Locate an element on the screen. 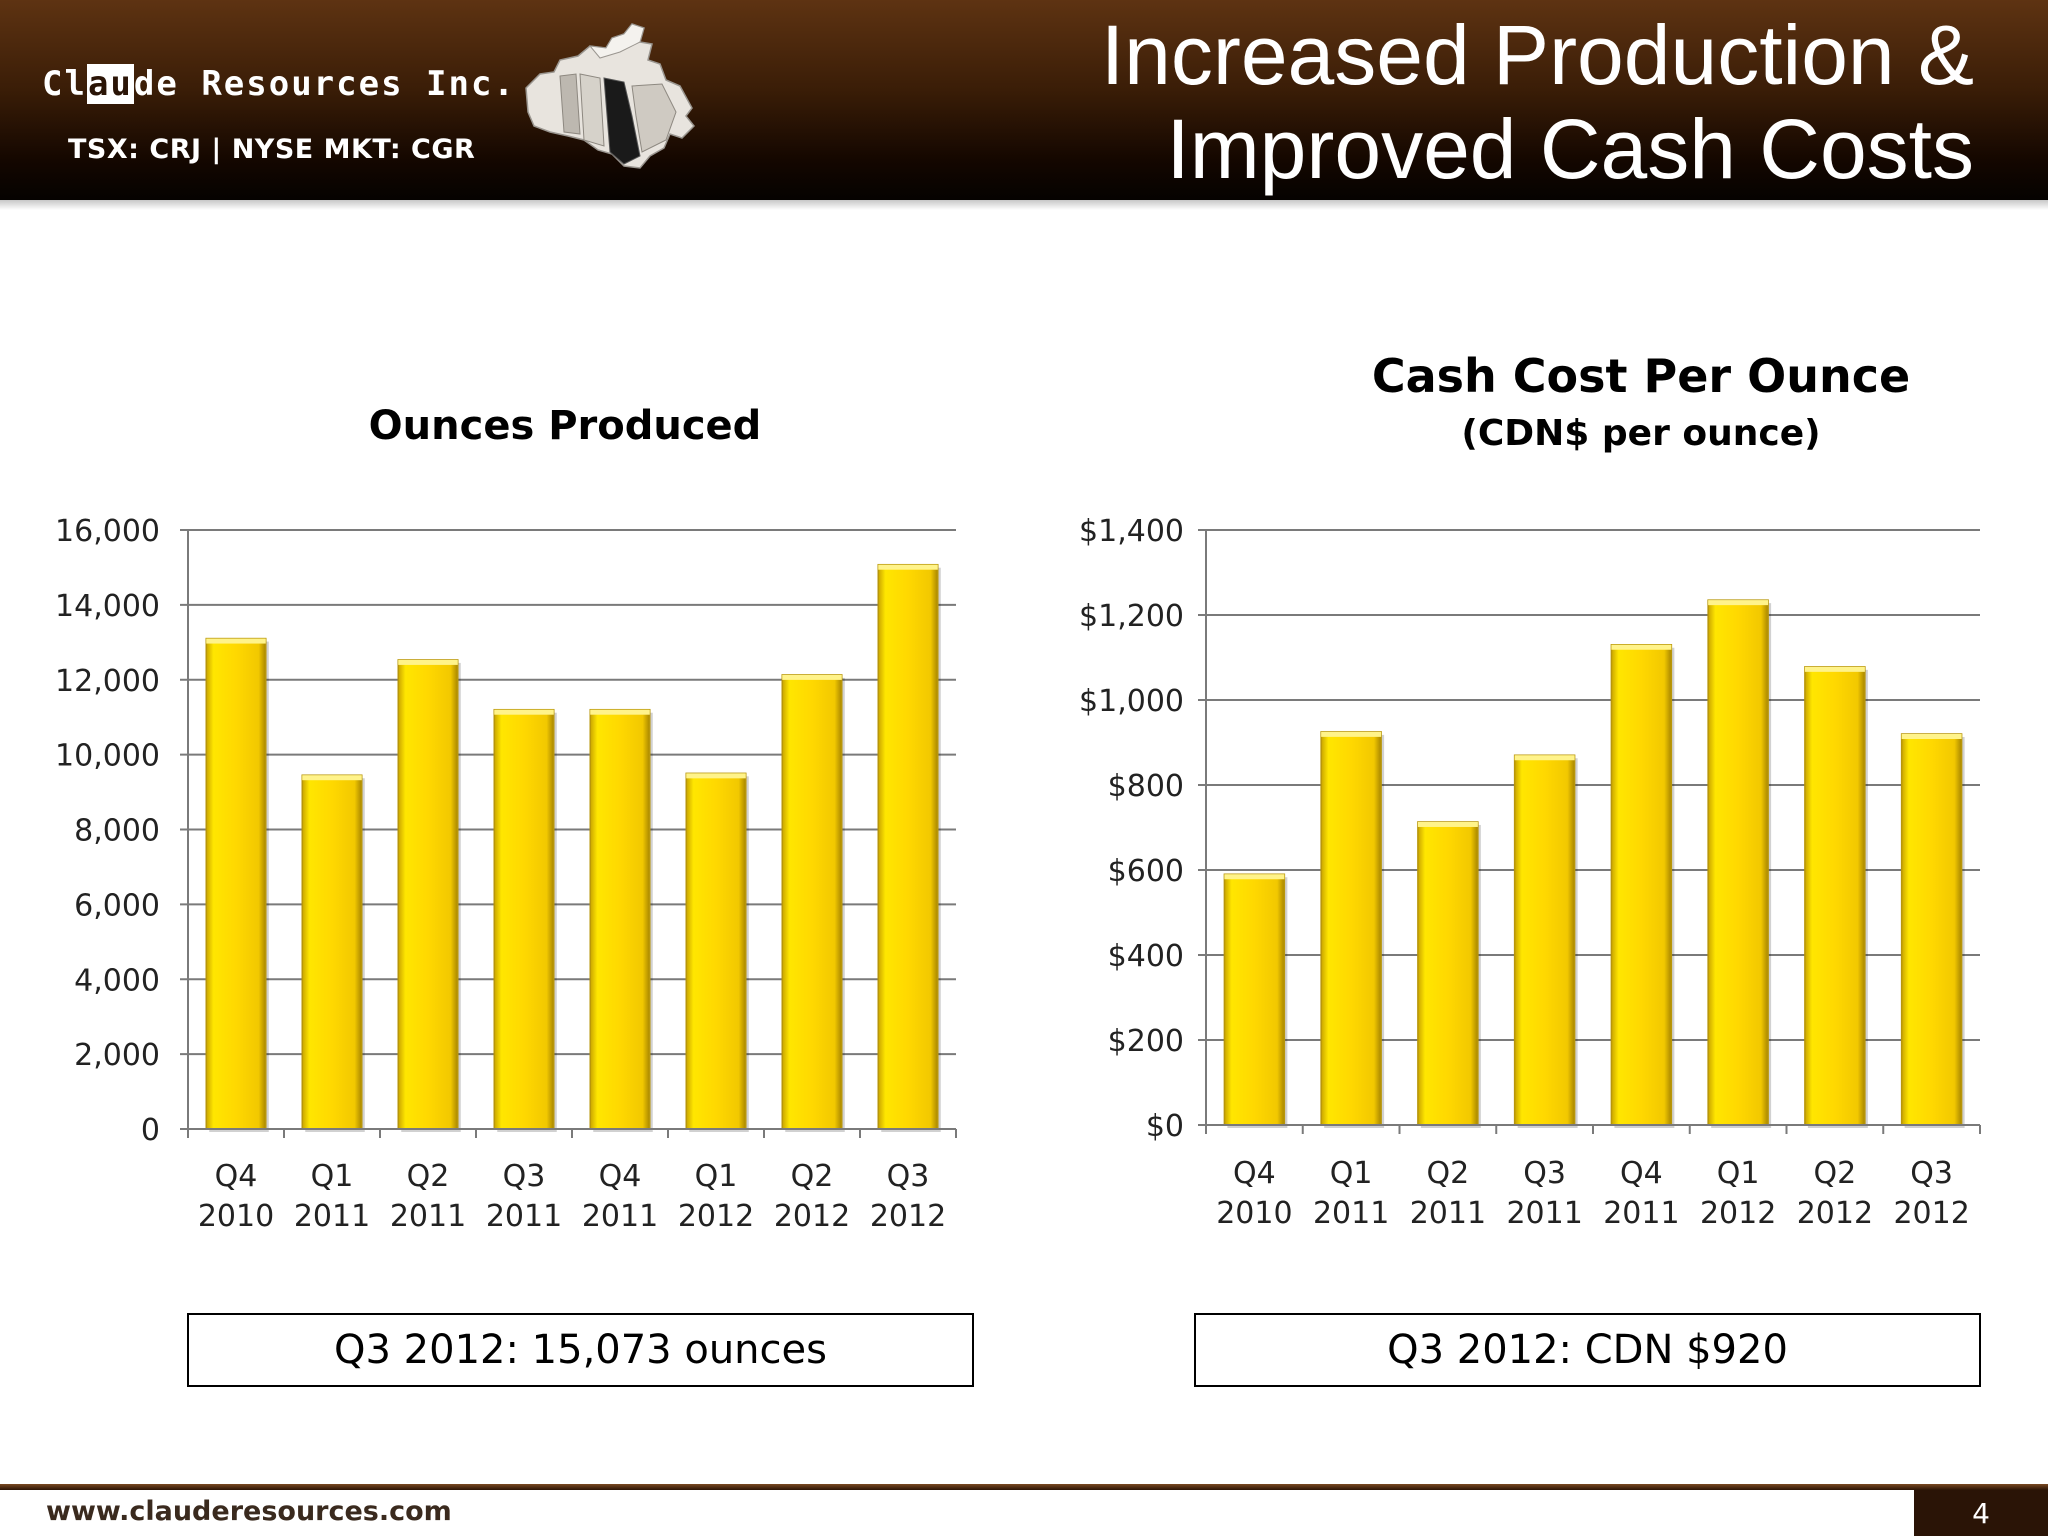  y-tick-label: $400 is located at coordinates (1146, 956).